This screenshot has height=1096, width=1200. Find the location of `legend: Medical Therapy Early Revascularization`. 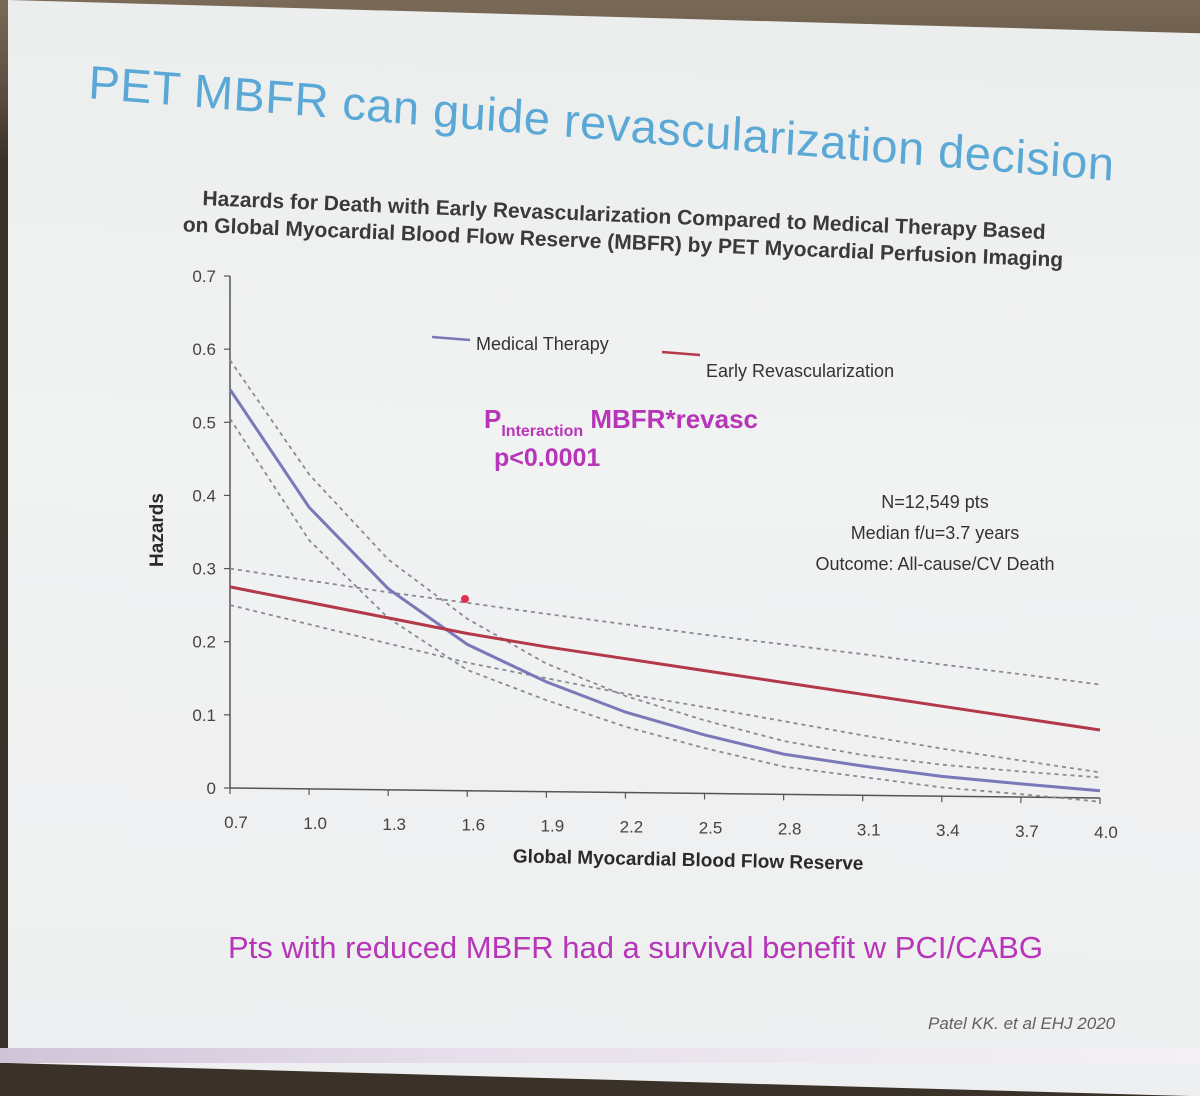

legend: Medical Therapy Early Revascularization is located at coordinates (662, 357).